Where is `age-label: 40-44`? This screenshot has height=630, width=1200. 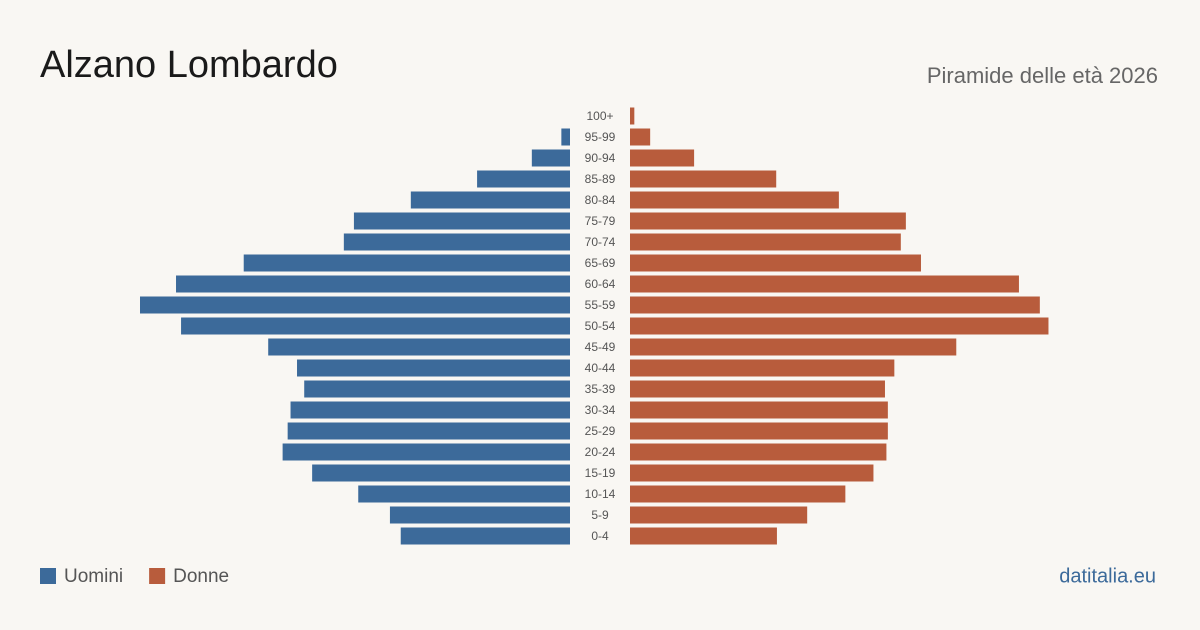
age-label: 40-44 is located at coordinates (600, 368).